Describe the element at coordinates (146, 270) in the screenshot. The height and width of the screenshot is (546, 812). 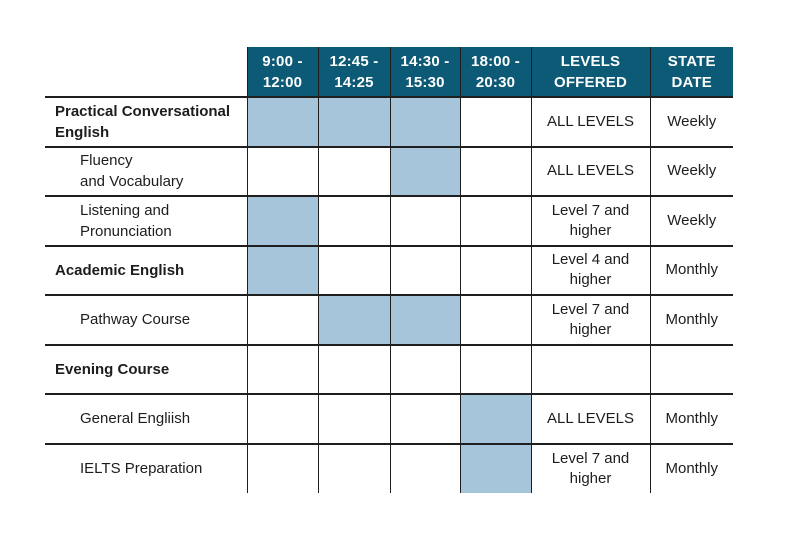
I see `course-name: Academic English` at that location.